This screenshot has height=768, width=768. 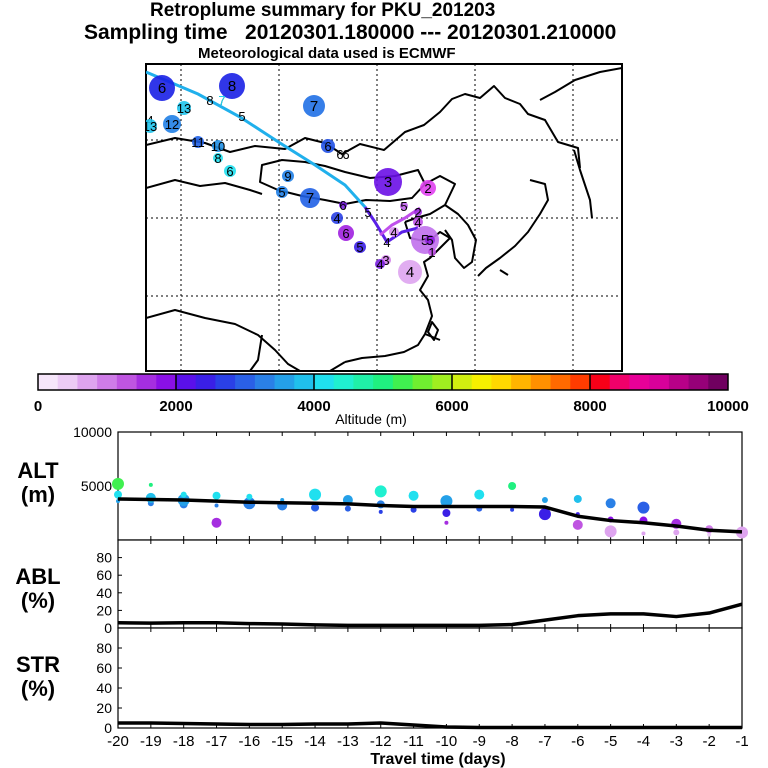 I want to click on korea-coast, so click(x=460, y=236).